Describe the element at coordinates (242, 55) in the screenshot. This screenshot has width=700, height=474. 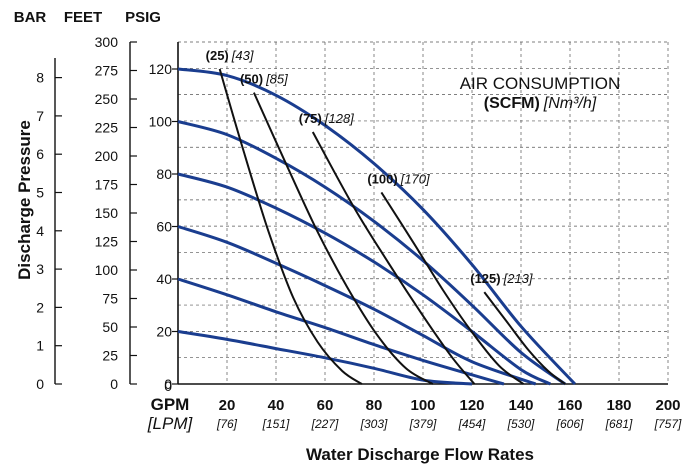
I see `air-consumption-nm3h: [43]` at that location.